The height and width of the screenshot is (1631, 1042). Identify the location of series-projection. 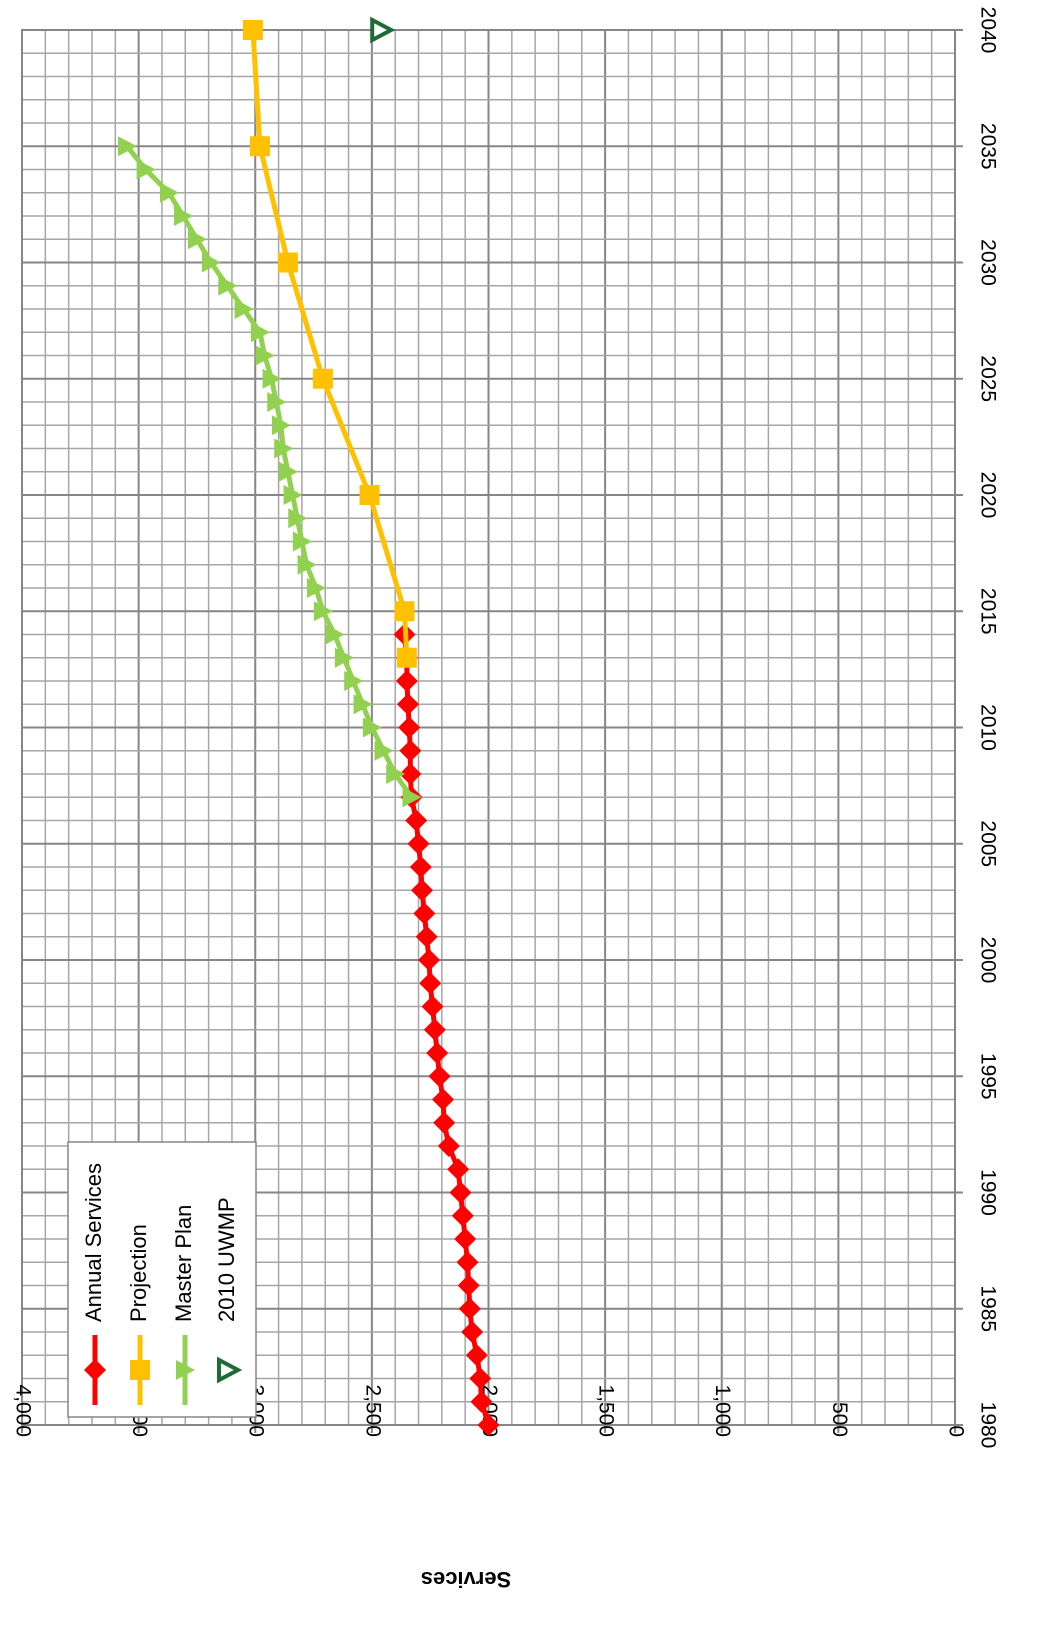
(329, 344).